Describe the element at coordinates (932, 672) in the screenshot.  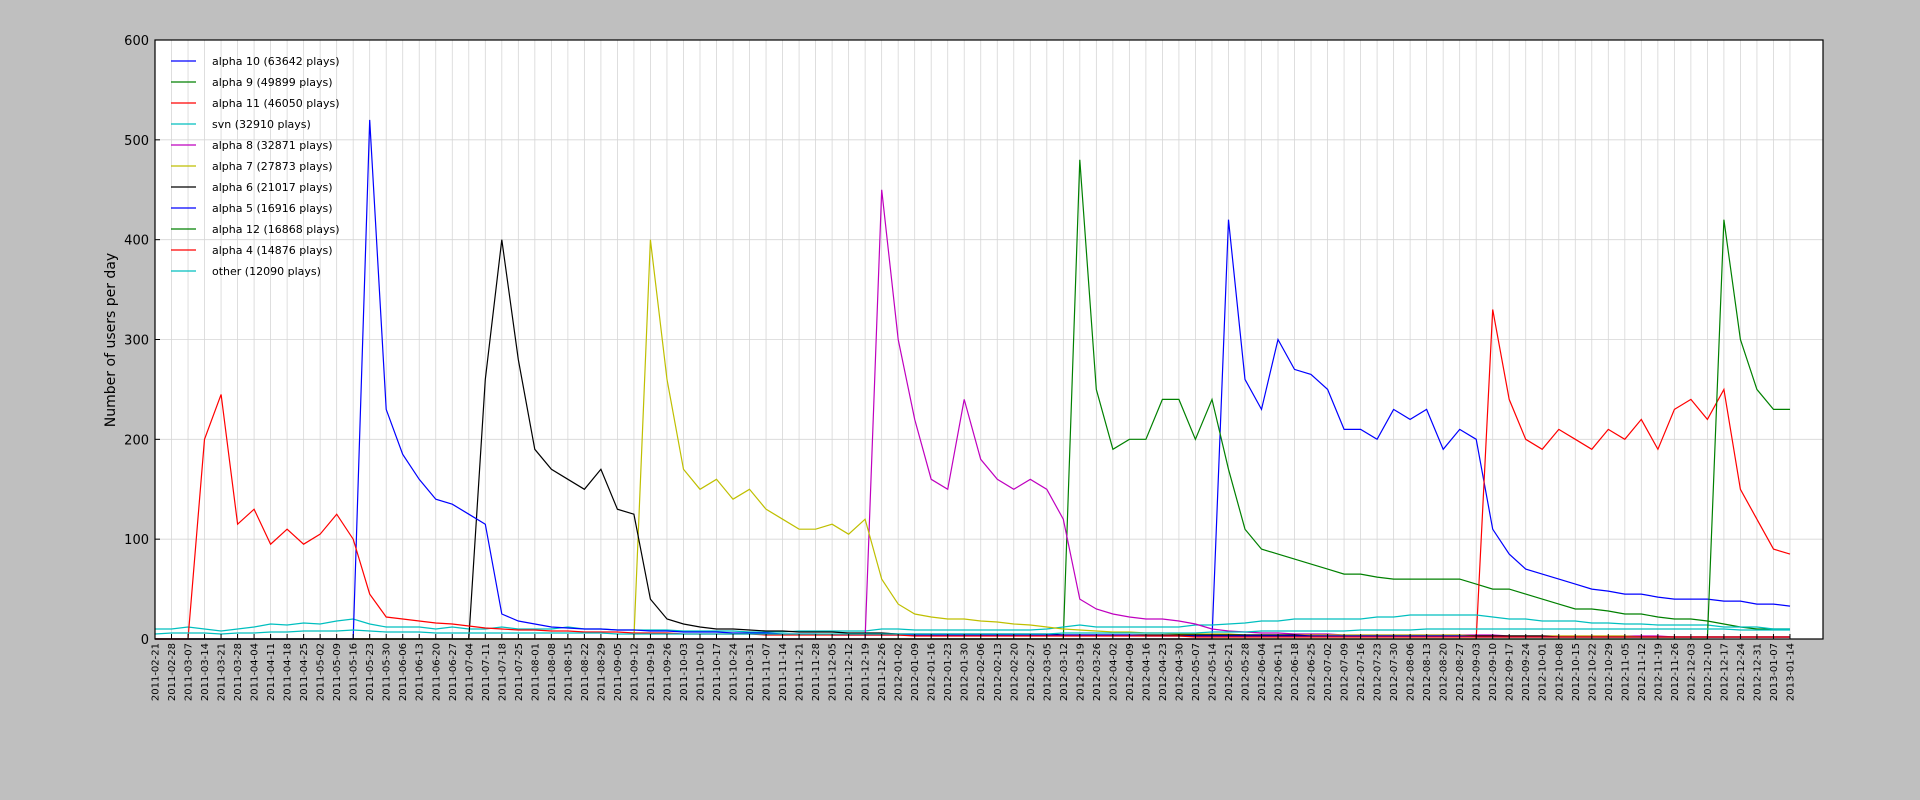
I see `x-tick-label: 2012-01-16` at that location.